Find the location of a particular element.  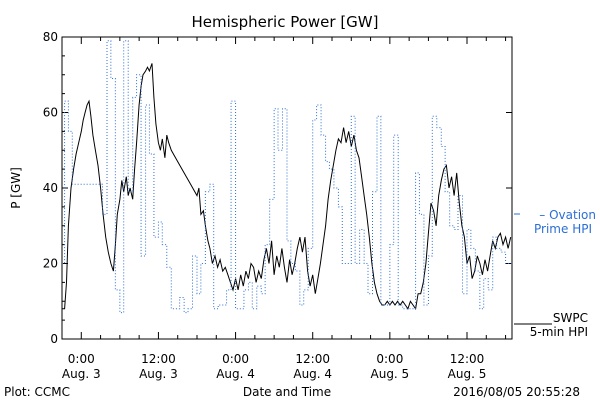

y-tick-label: 80 is located at coordinates (50, 37).